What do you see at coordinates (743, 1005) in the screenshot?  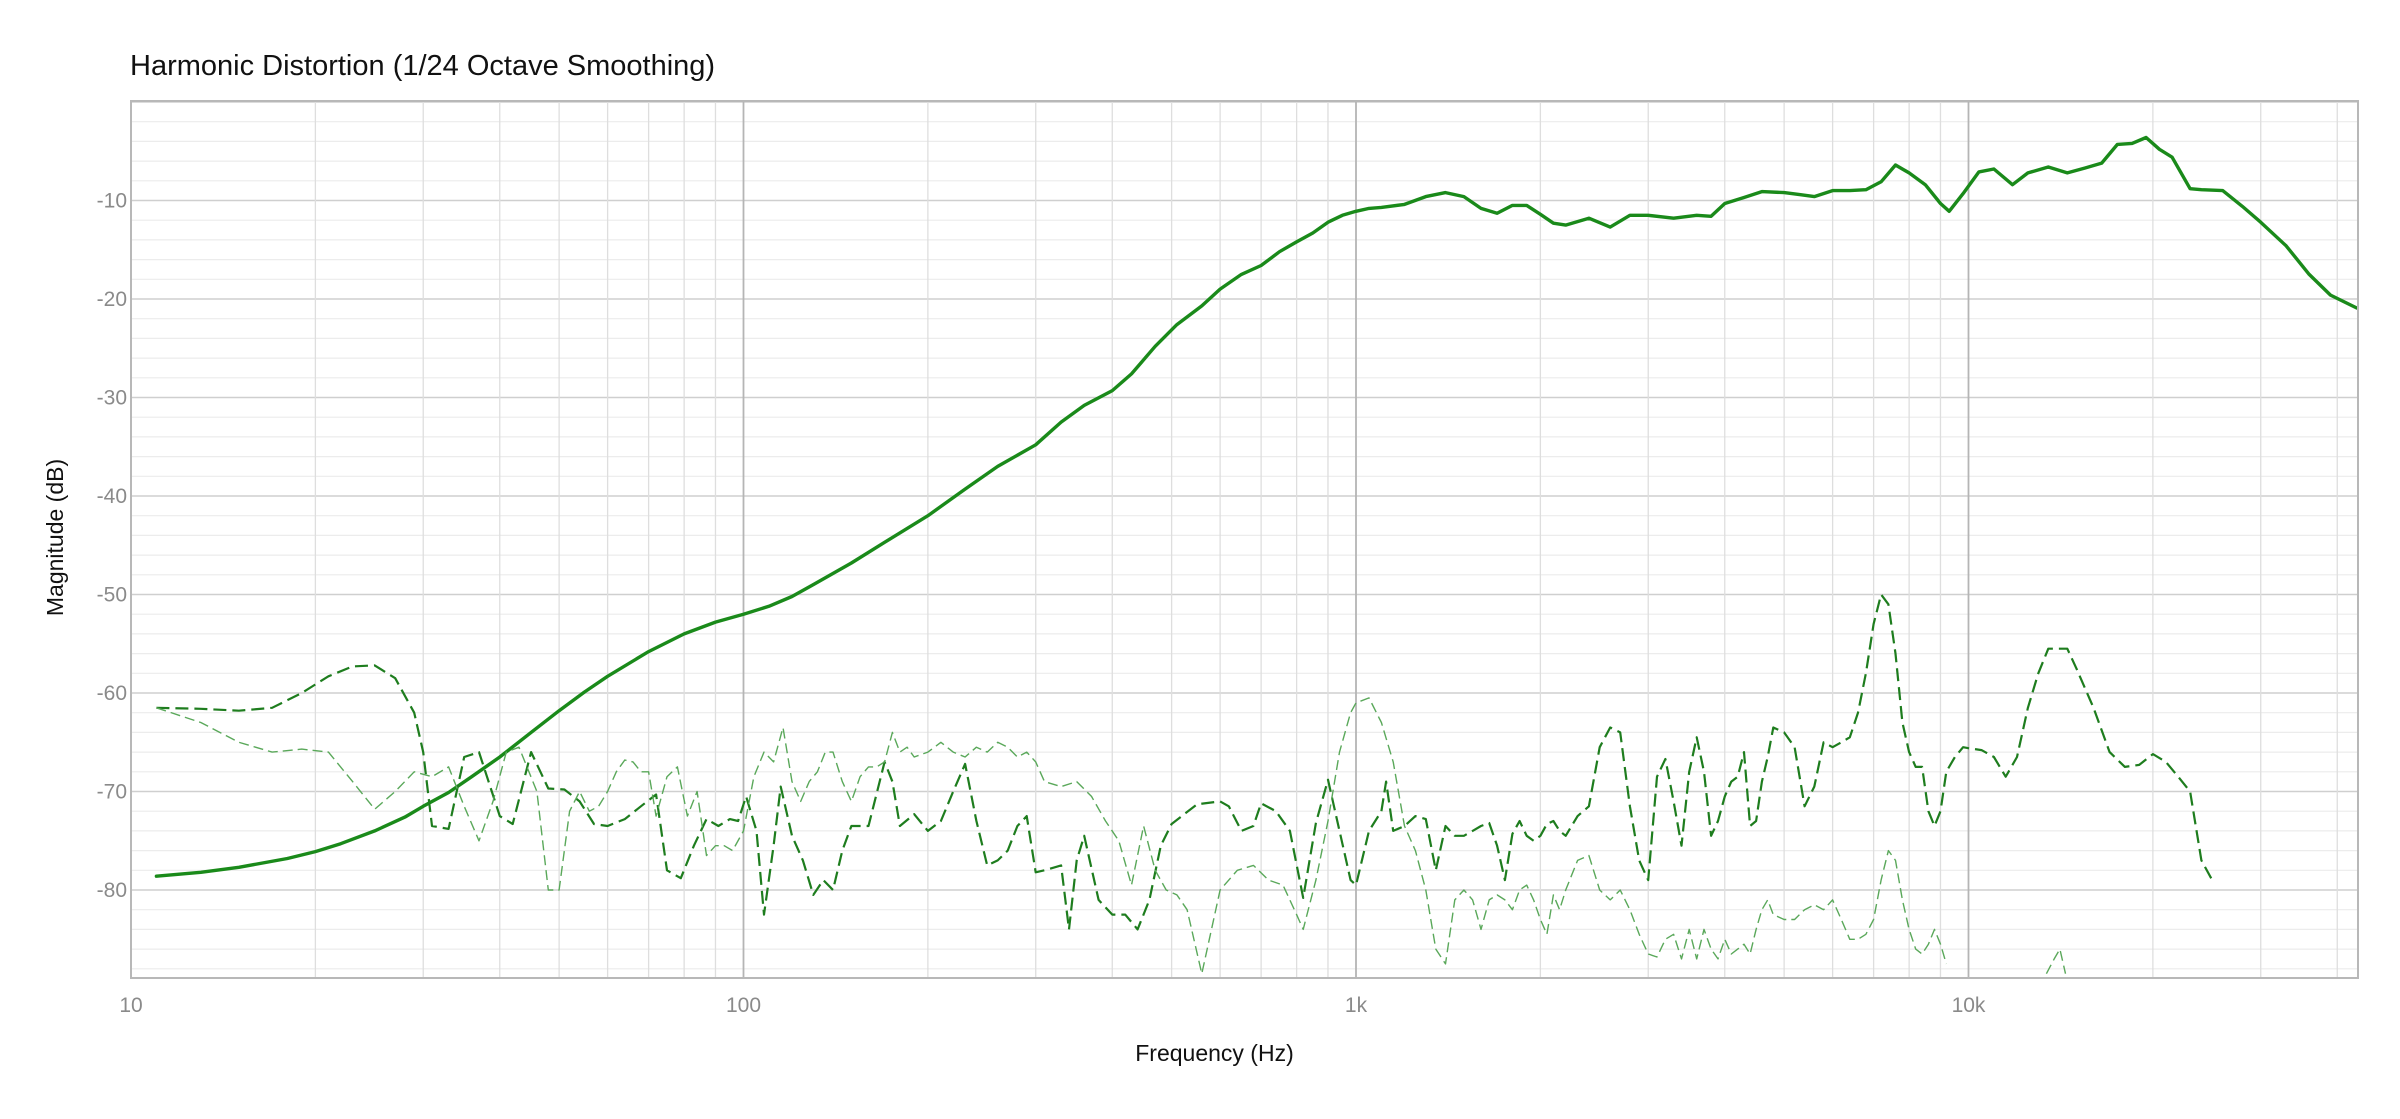 I see `x-tick-label: 100` at bounding box center [743, 1005].